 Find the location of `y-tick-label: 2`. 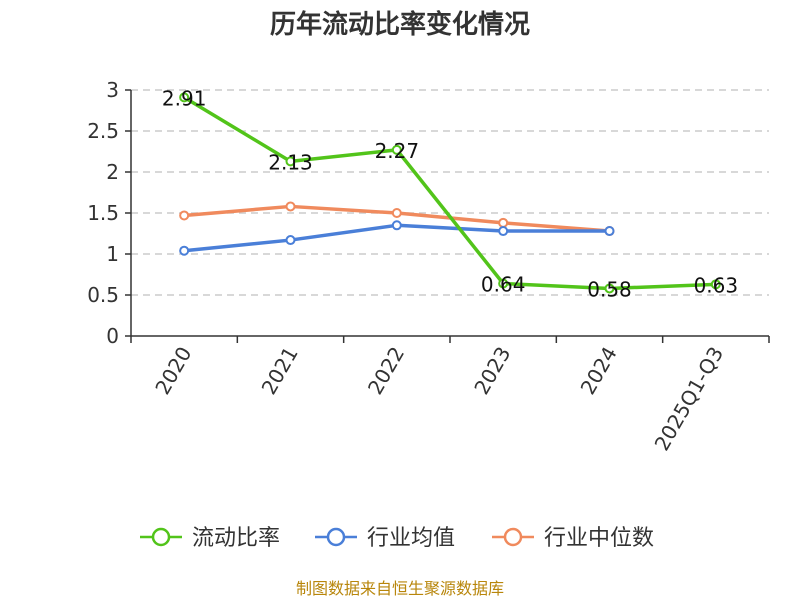

y-tick-label: 2 is located at coordinates (112, 172).